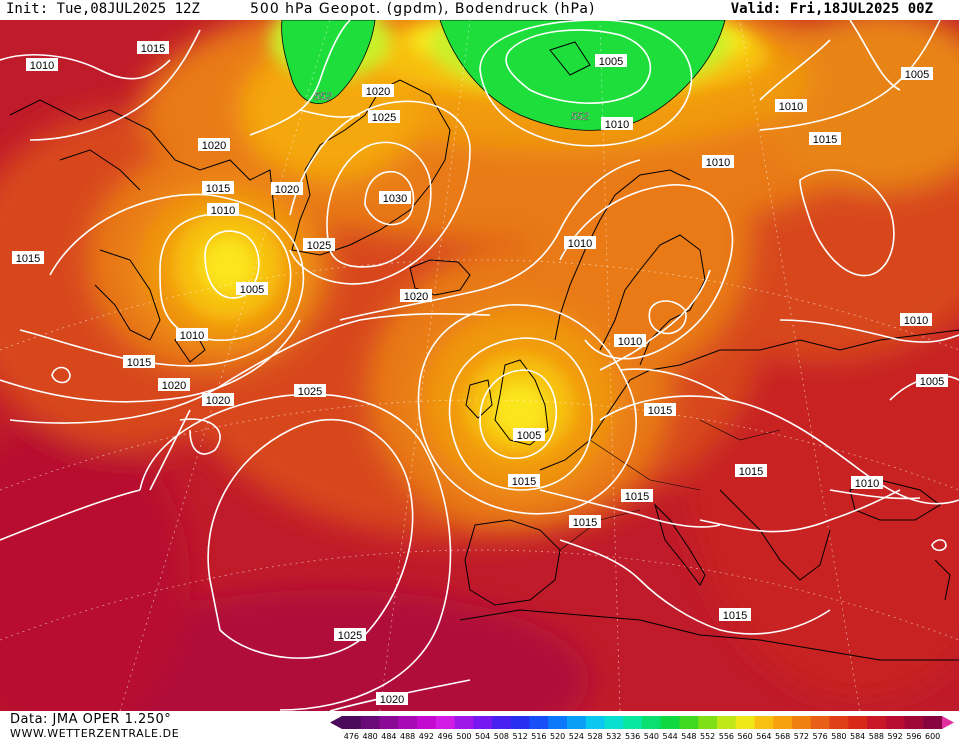 Image resolution: width=959 pixels, height=741 pixels. Describe the element at coordinates (557, 736) in the screenshot. I see `scale-tick-label: 520` at that location.